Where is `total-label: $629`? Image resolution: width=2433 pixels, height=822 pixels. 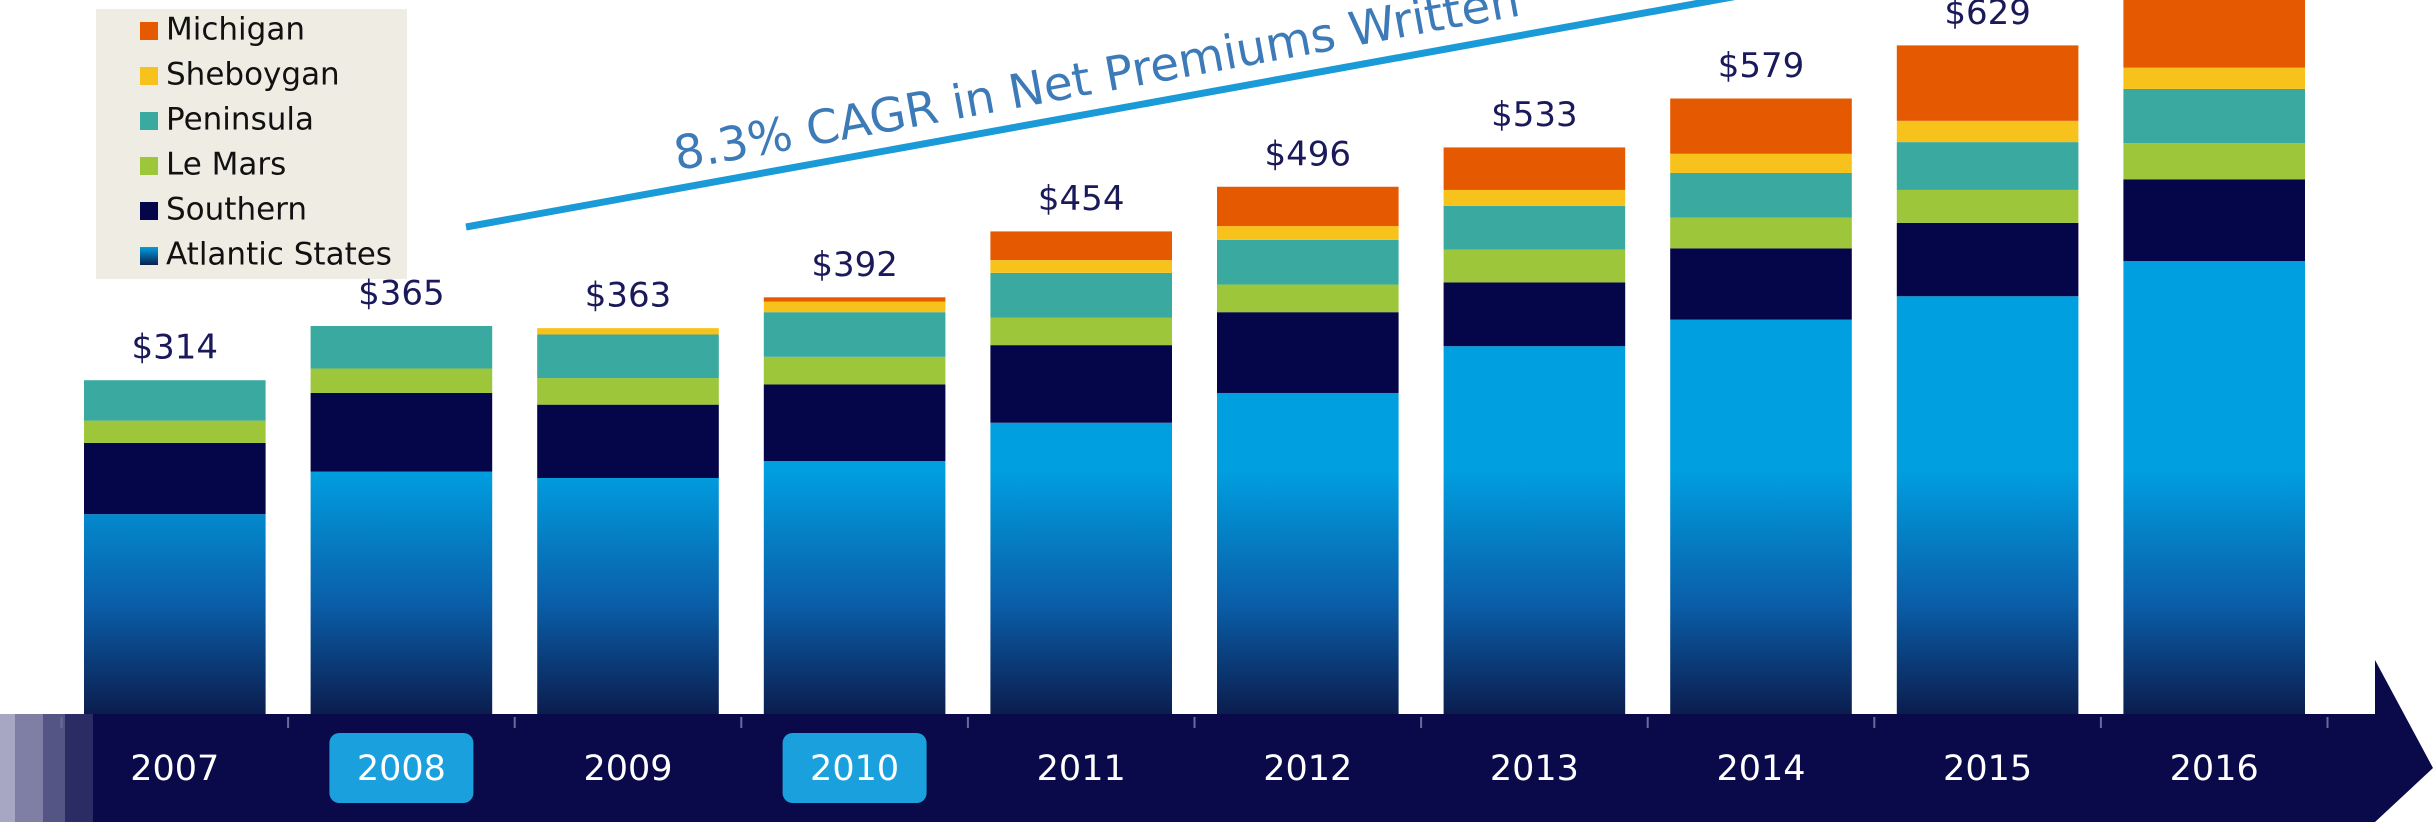 total-label: $629 is located at coordinates (1987, 16).